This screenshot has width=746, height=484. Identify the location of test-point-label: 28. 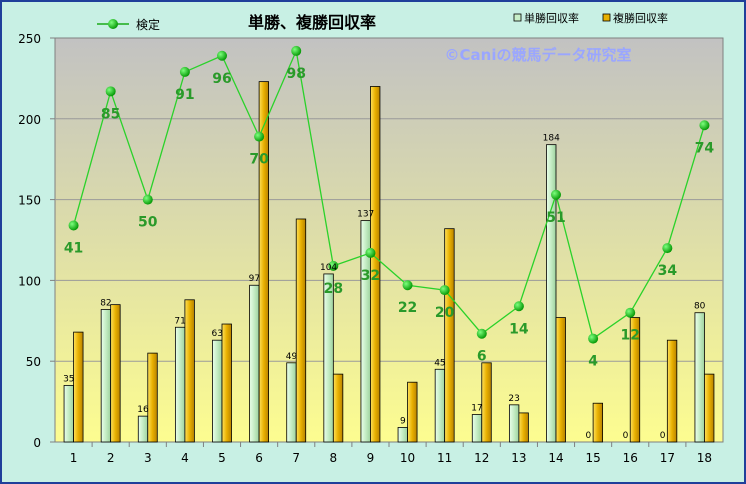
(333, 289).